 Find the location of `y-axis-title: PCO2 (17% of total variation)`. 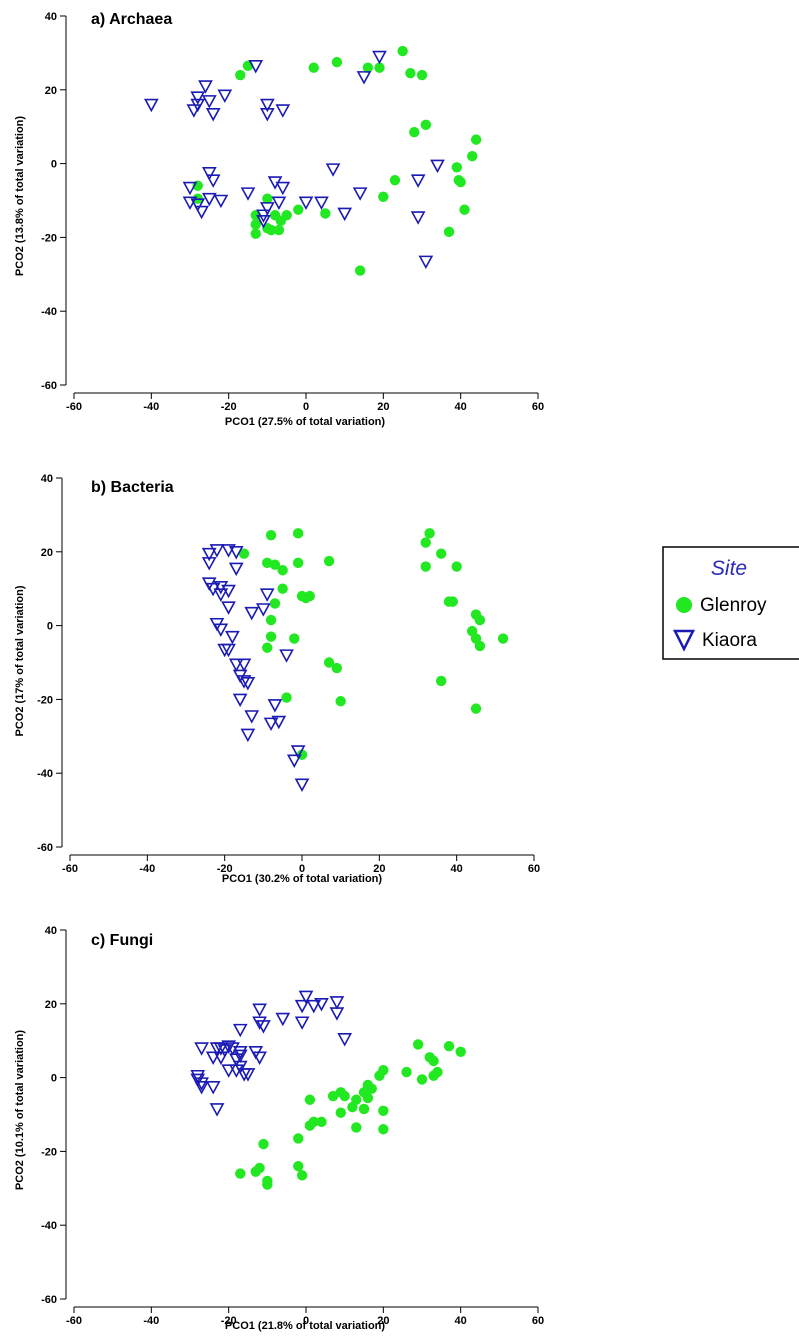

y-axis-title: PCO2 (17% of total variation) is located at coordinates (20, 660).